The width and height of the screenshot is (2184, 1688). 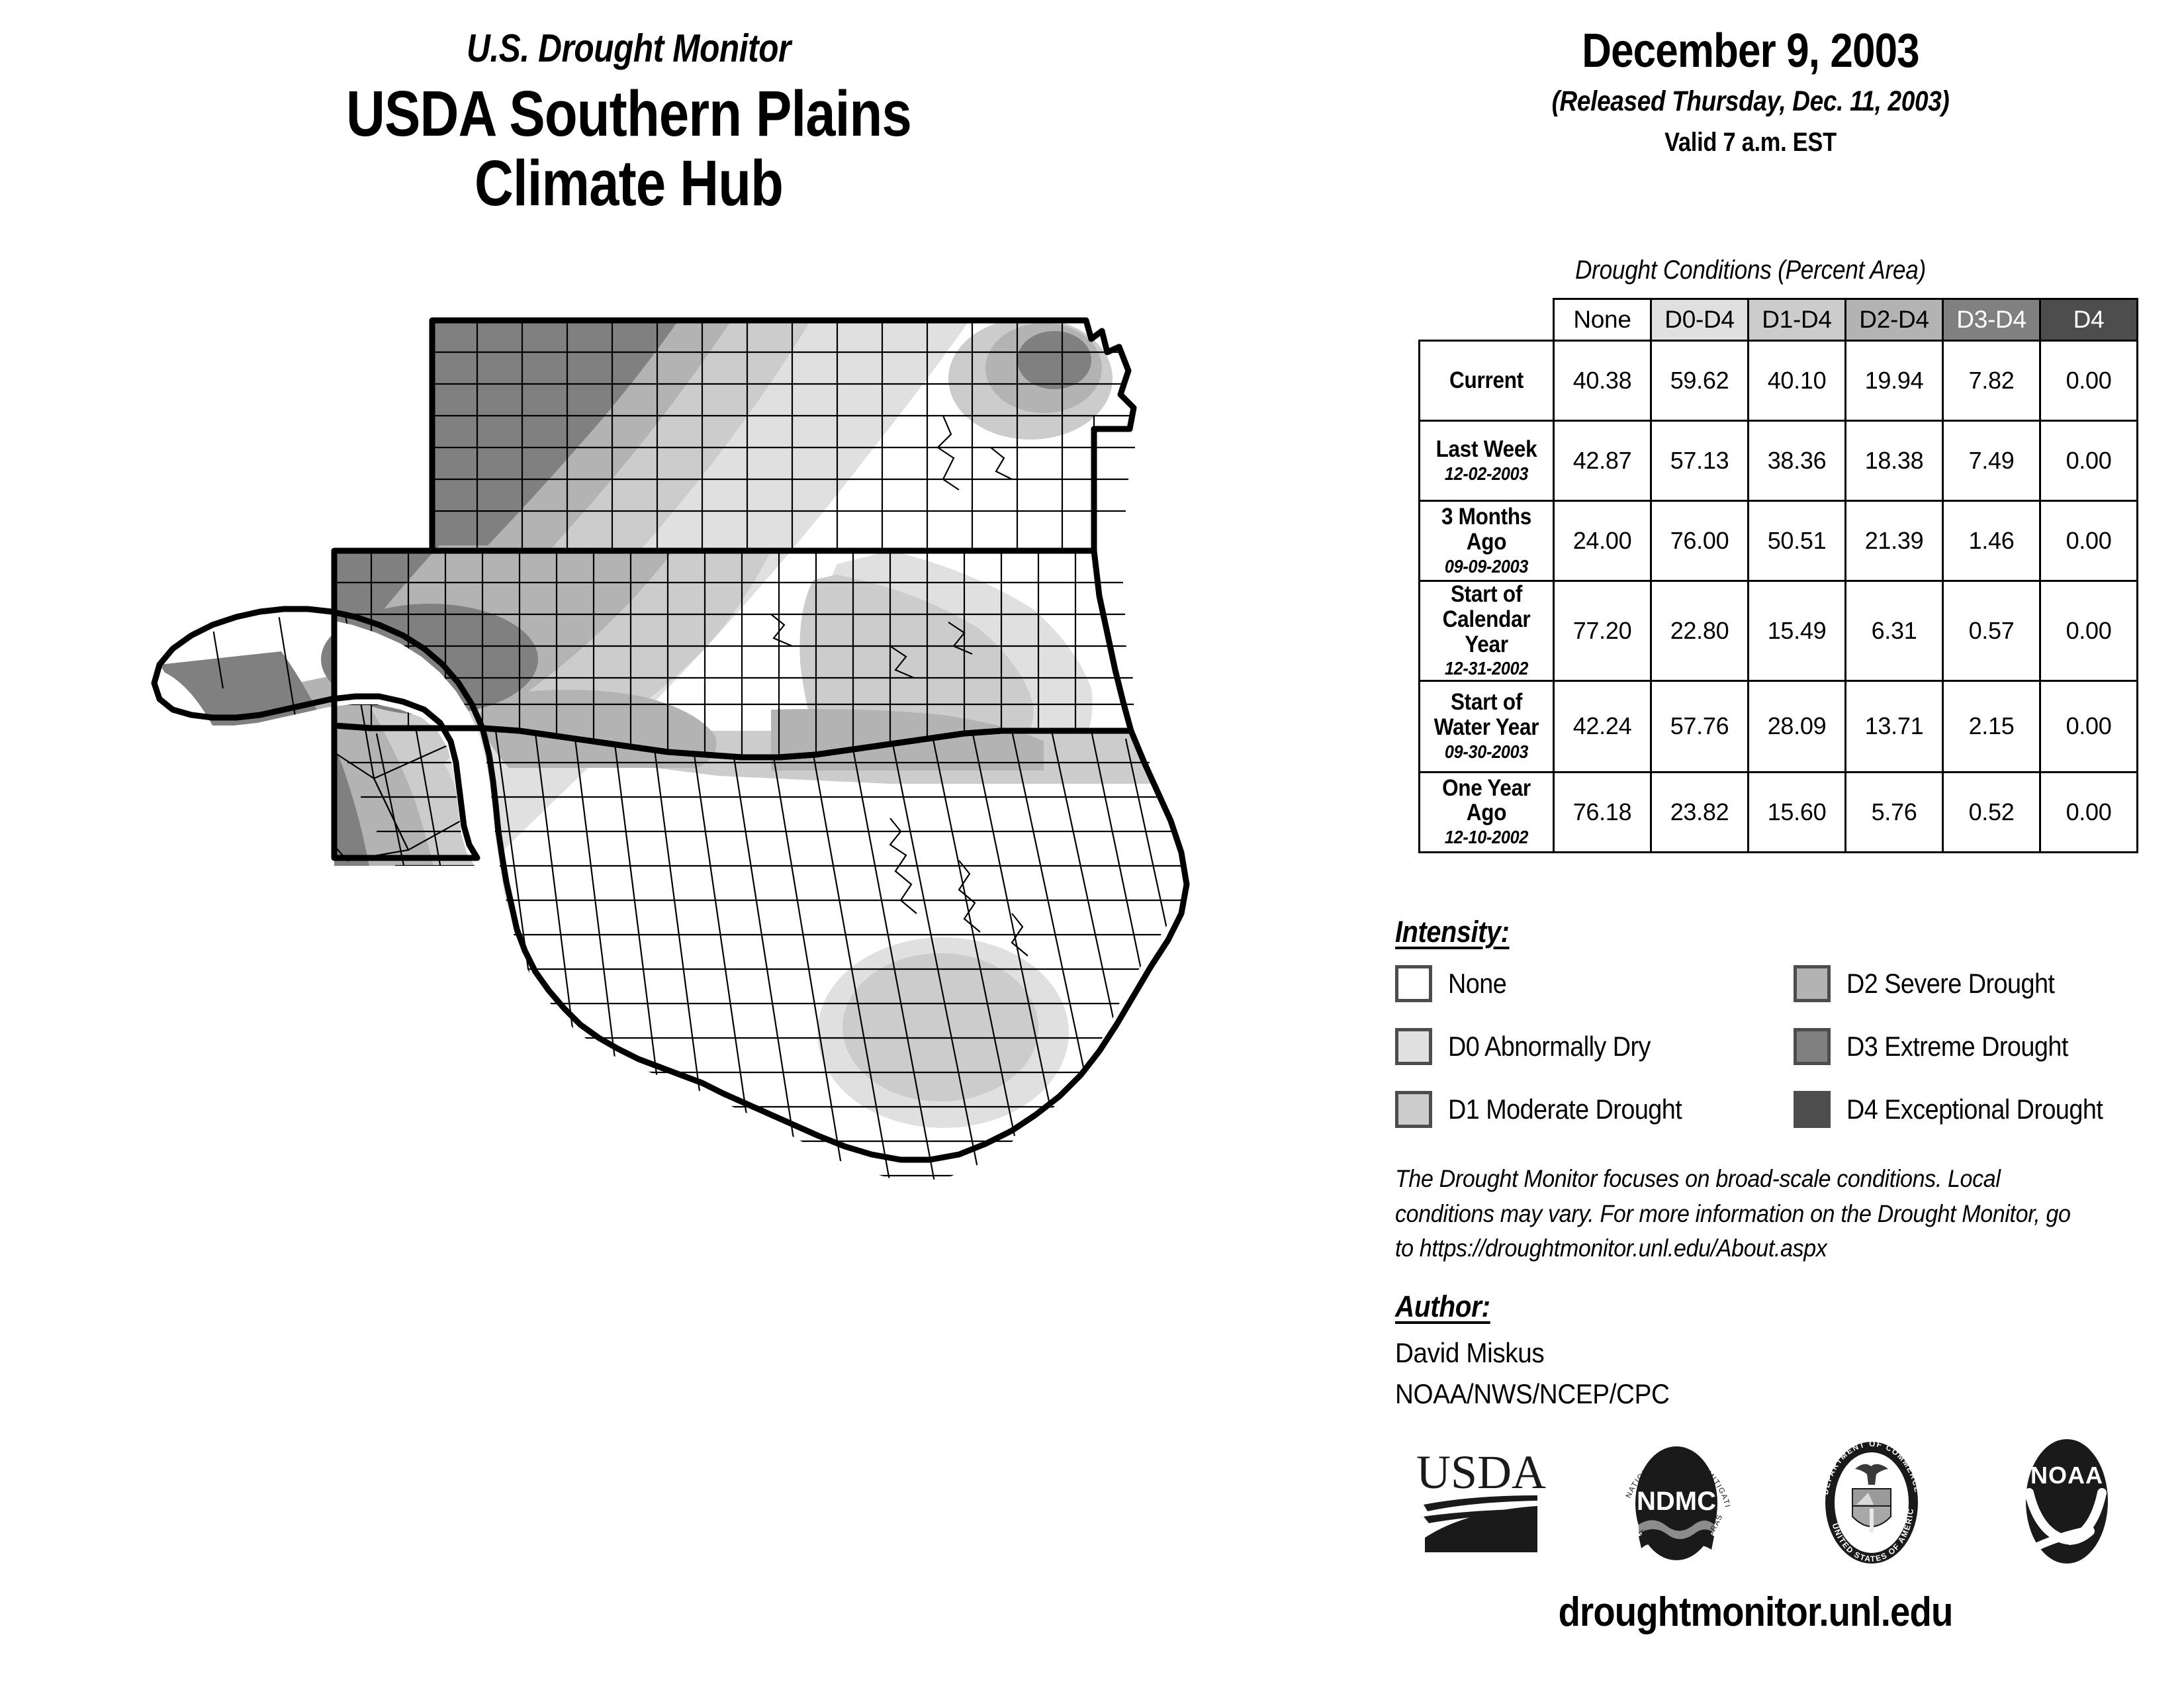 I want to click on swatch-d2, so click(x=1812, y=983).